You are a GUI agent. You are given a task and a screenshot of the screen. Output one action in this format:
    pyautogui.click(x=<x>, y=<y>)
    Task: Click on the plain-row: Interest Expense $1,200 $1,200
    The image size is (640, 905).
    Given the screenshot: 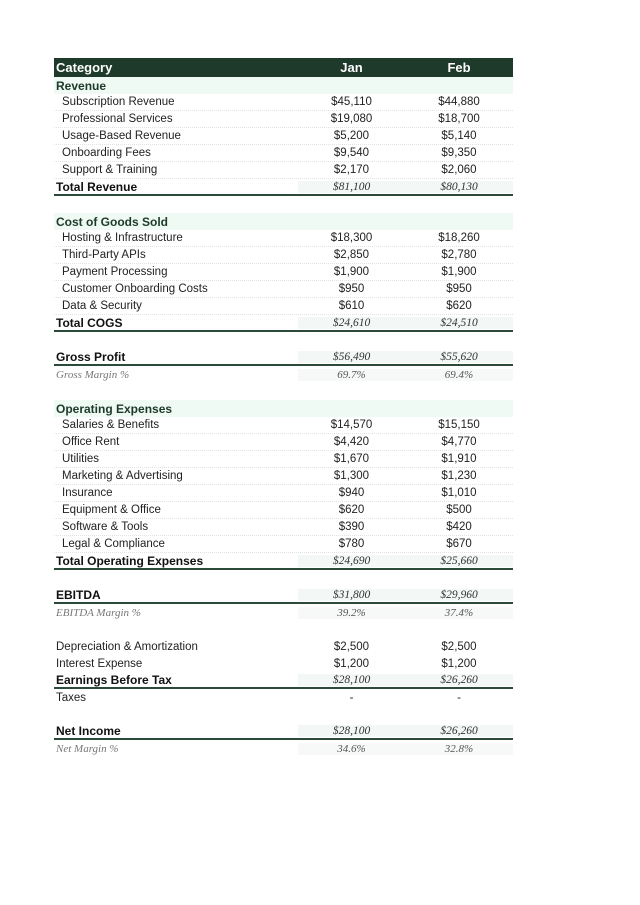 What is the action you would take?
    pyautogui.click(x=283, y=663)
    